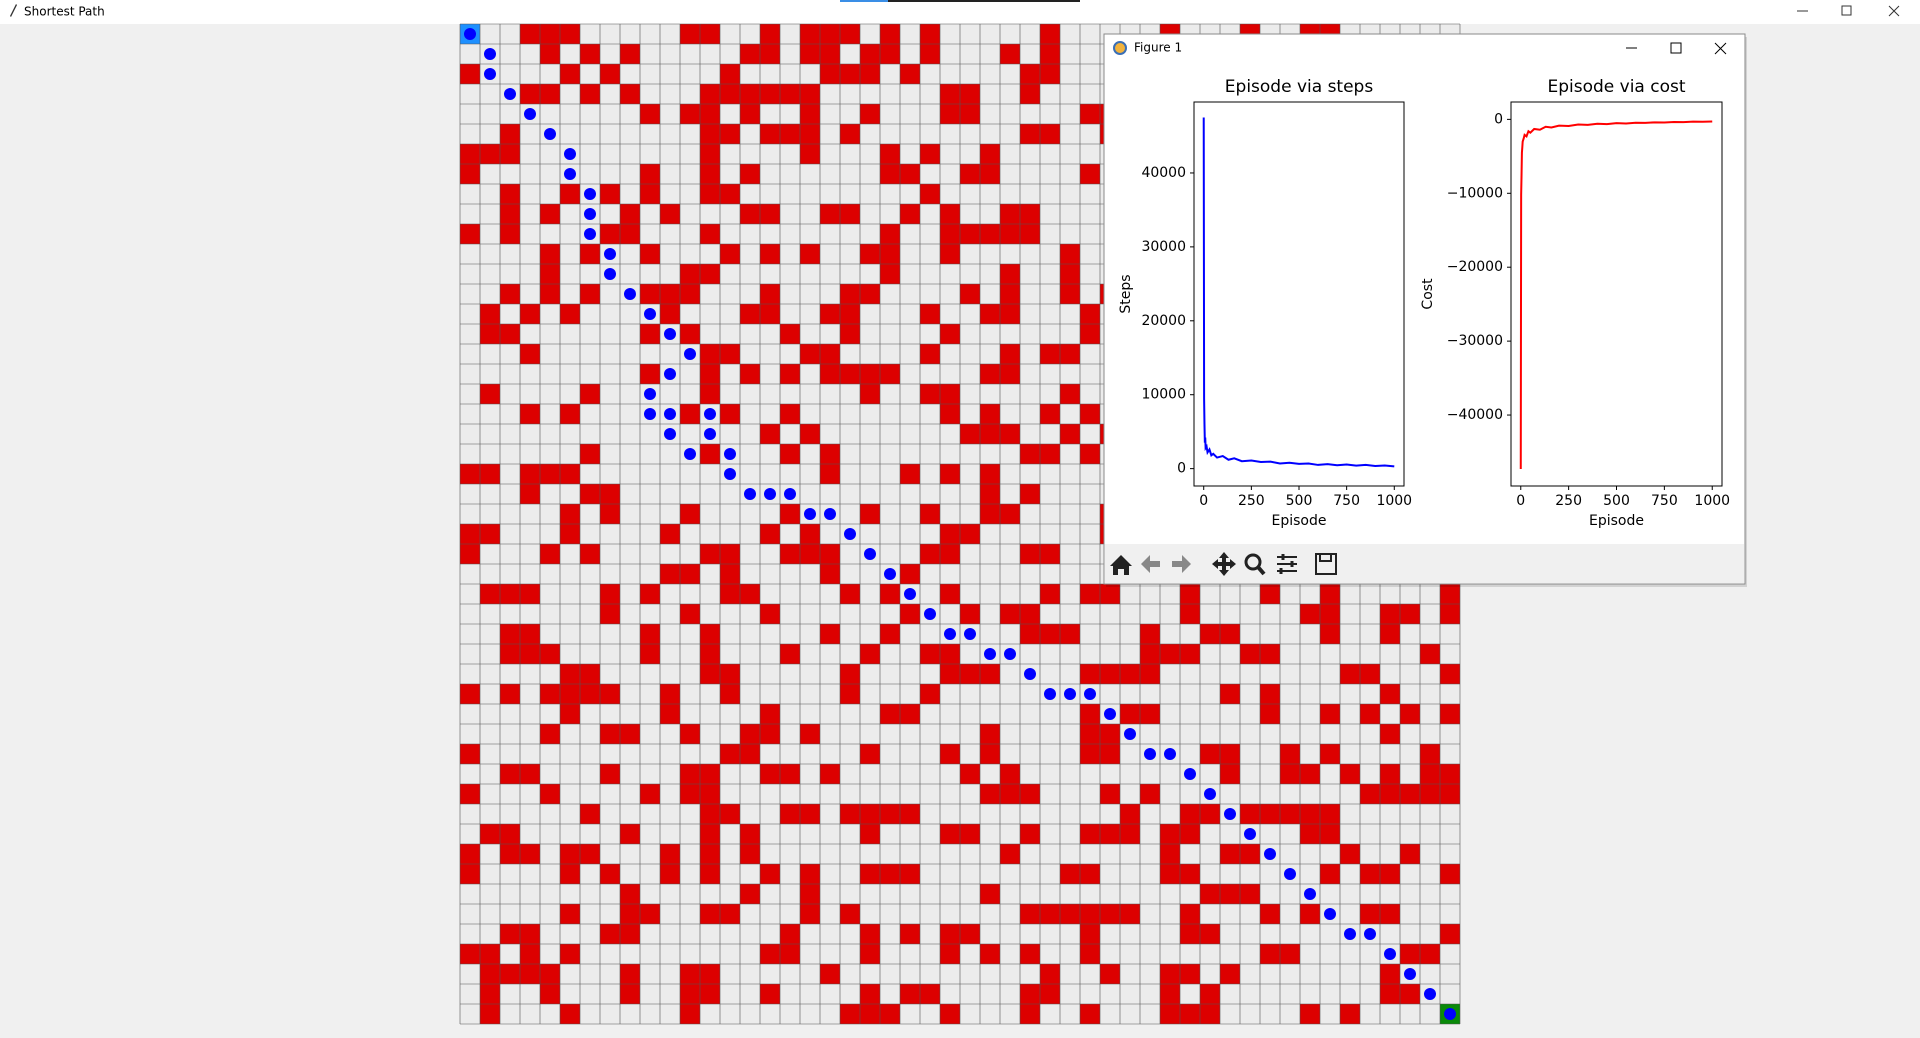  I want to click on x-tick-label: 750, so click(1664, 501).